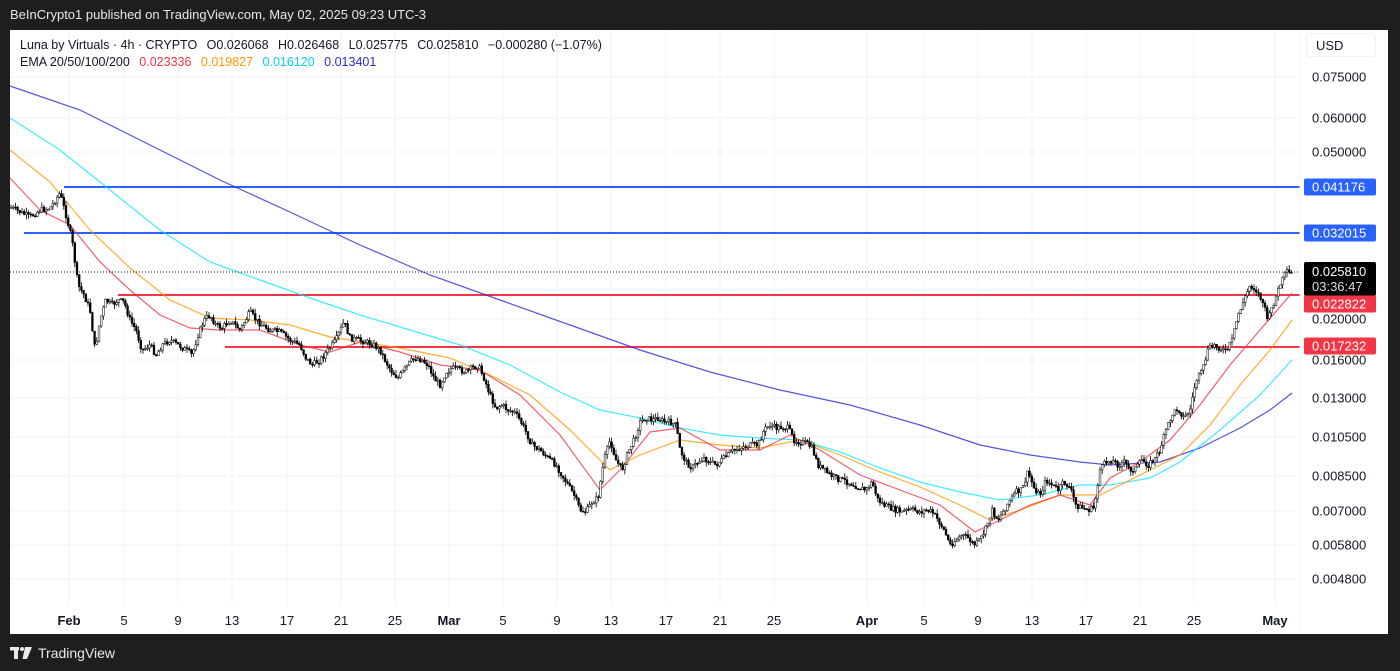 The image size is (1400, 671). What do you see at coordinates (1339, 545) in the screenshot?
I see `price-axis-label: 0.005800` at bounding box center [1339, 545].